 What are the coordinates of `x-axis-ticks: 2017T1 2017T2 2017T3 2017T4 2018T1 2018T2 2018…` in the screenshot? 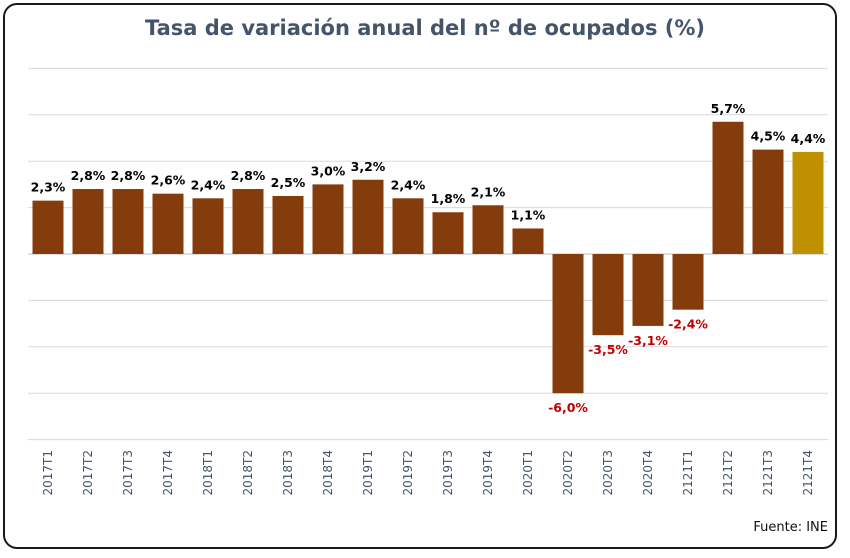 It's located at (428, 473).